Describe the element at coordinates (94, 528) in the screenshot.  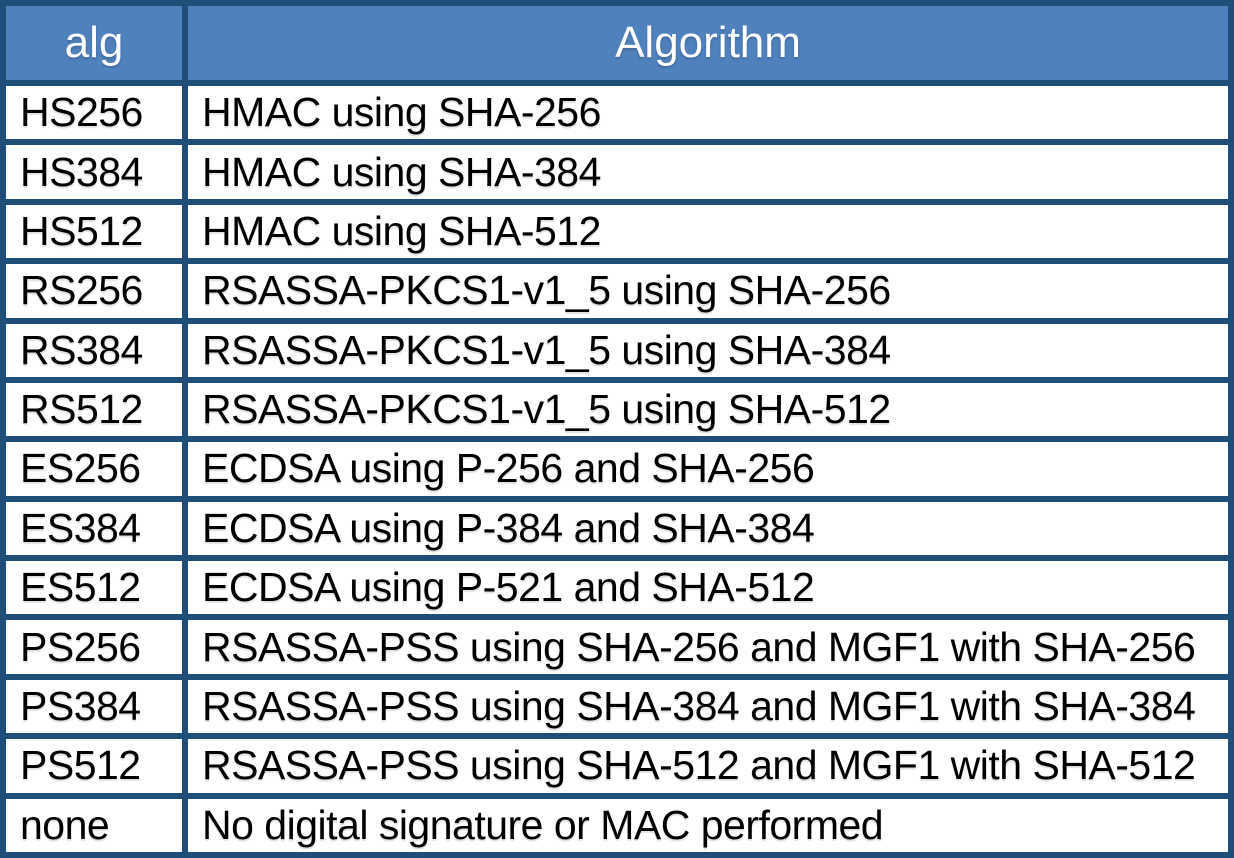
I see `cell-alg: ES384` at that location.